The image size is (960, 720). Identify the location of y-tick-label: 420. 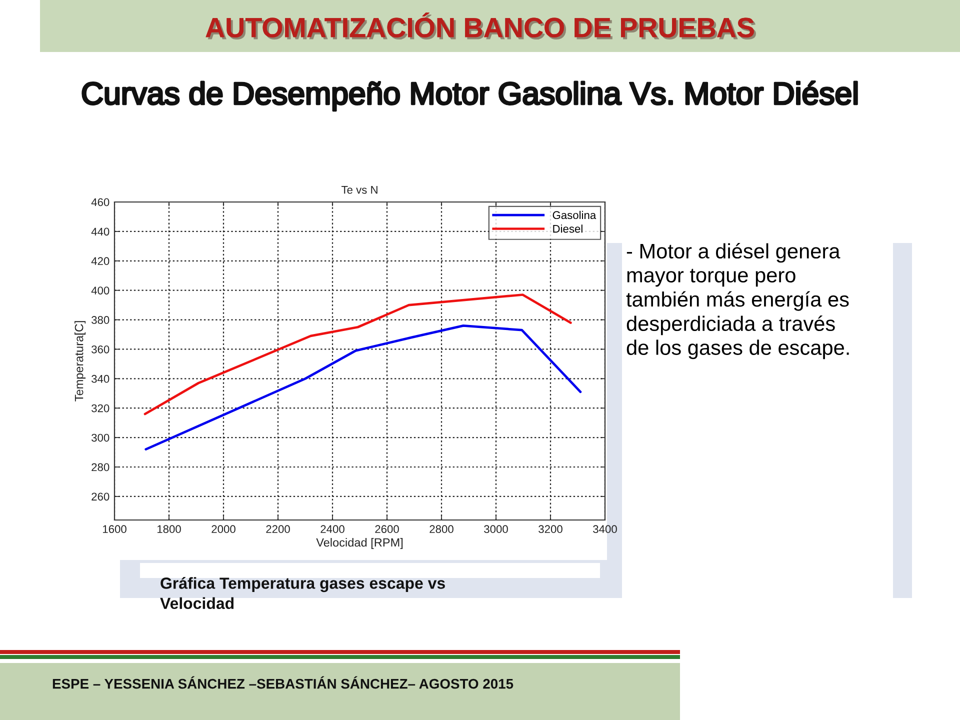
(100, 261).